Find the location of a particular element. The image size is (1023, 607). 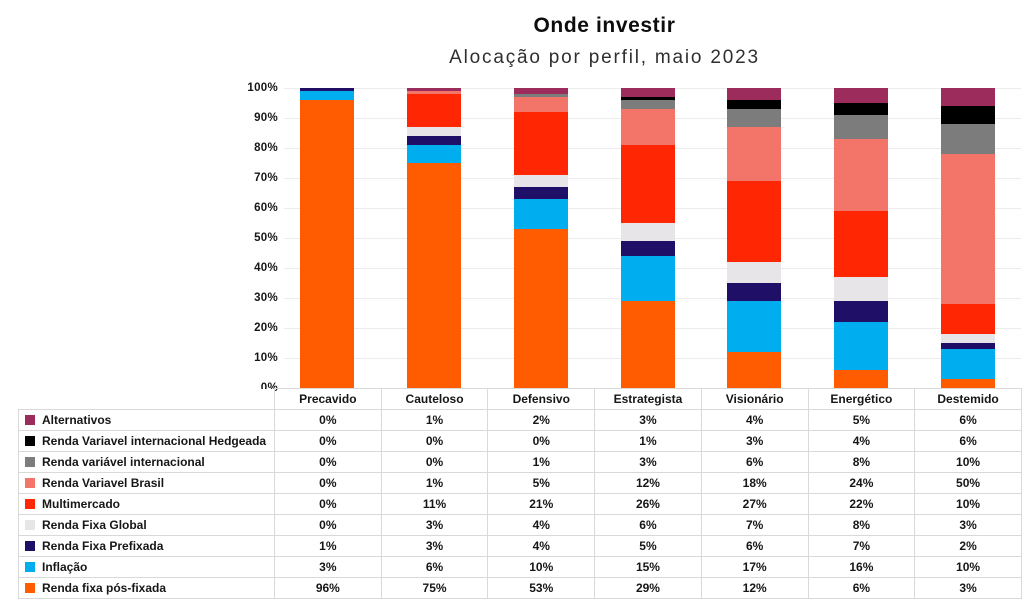

column-header-Estrategista: Estrategista is located at coordinates (648, 399).